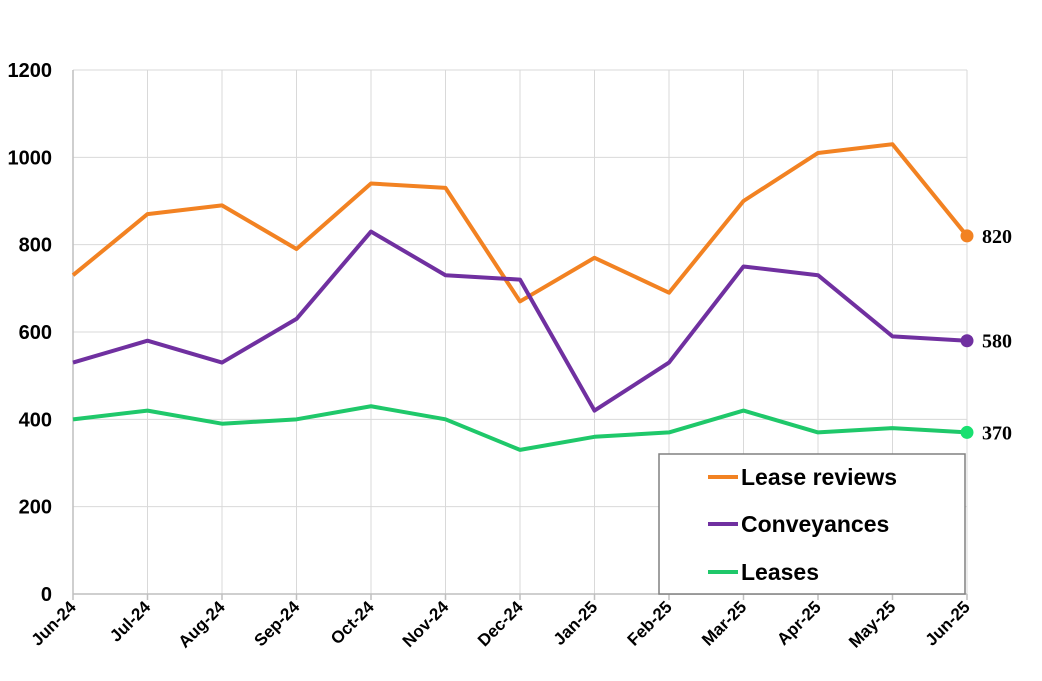  What do you see at coordinates (35, 333) in the screenshot?
I see `y-tick-label: 600` at bounding box center [35, 333].